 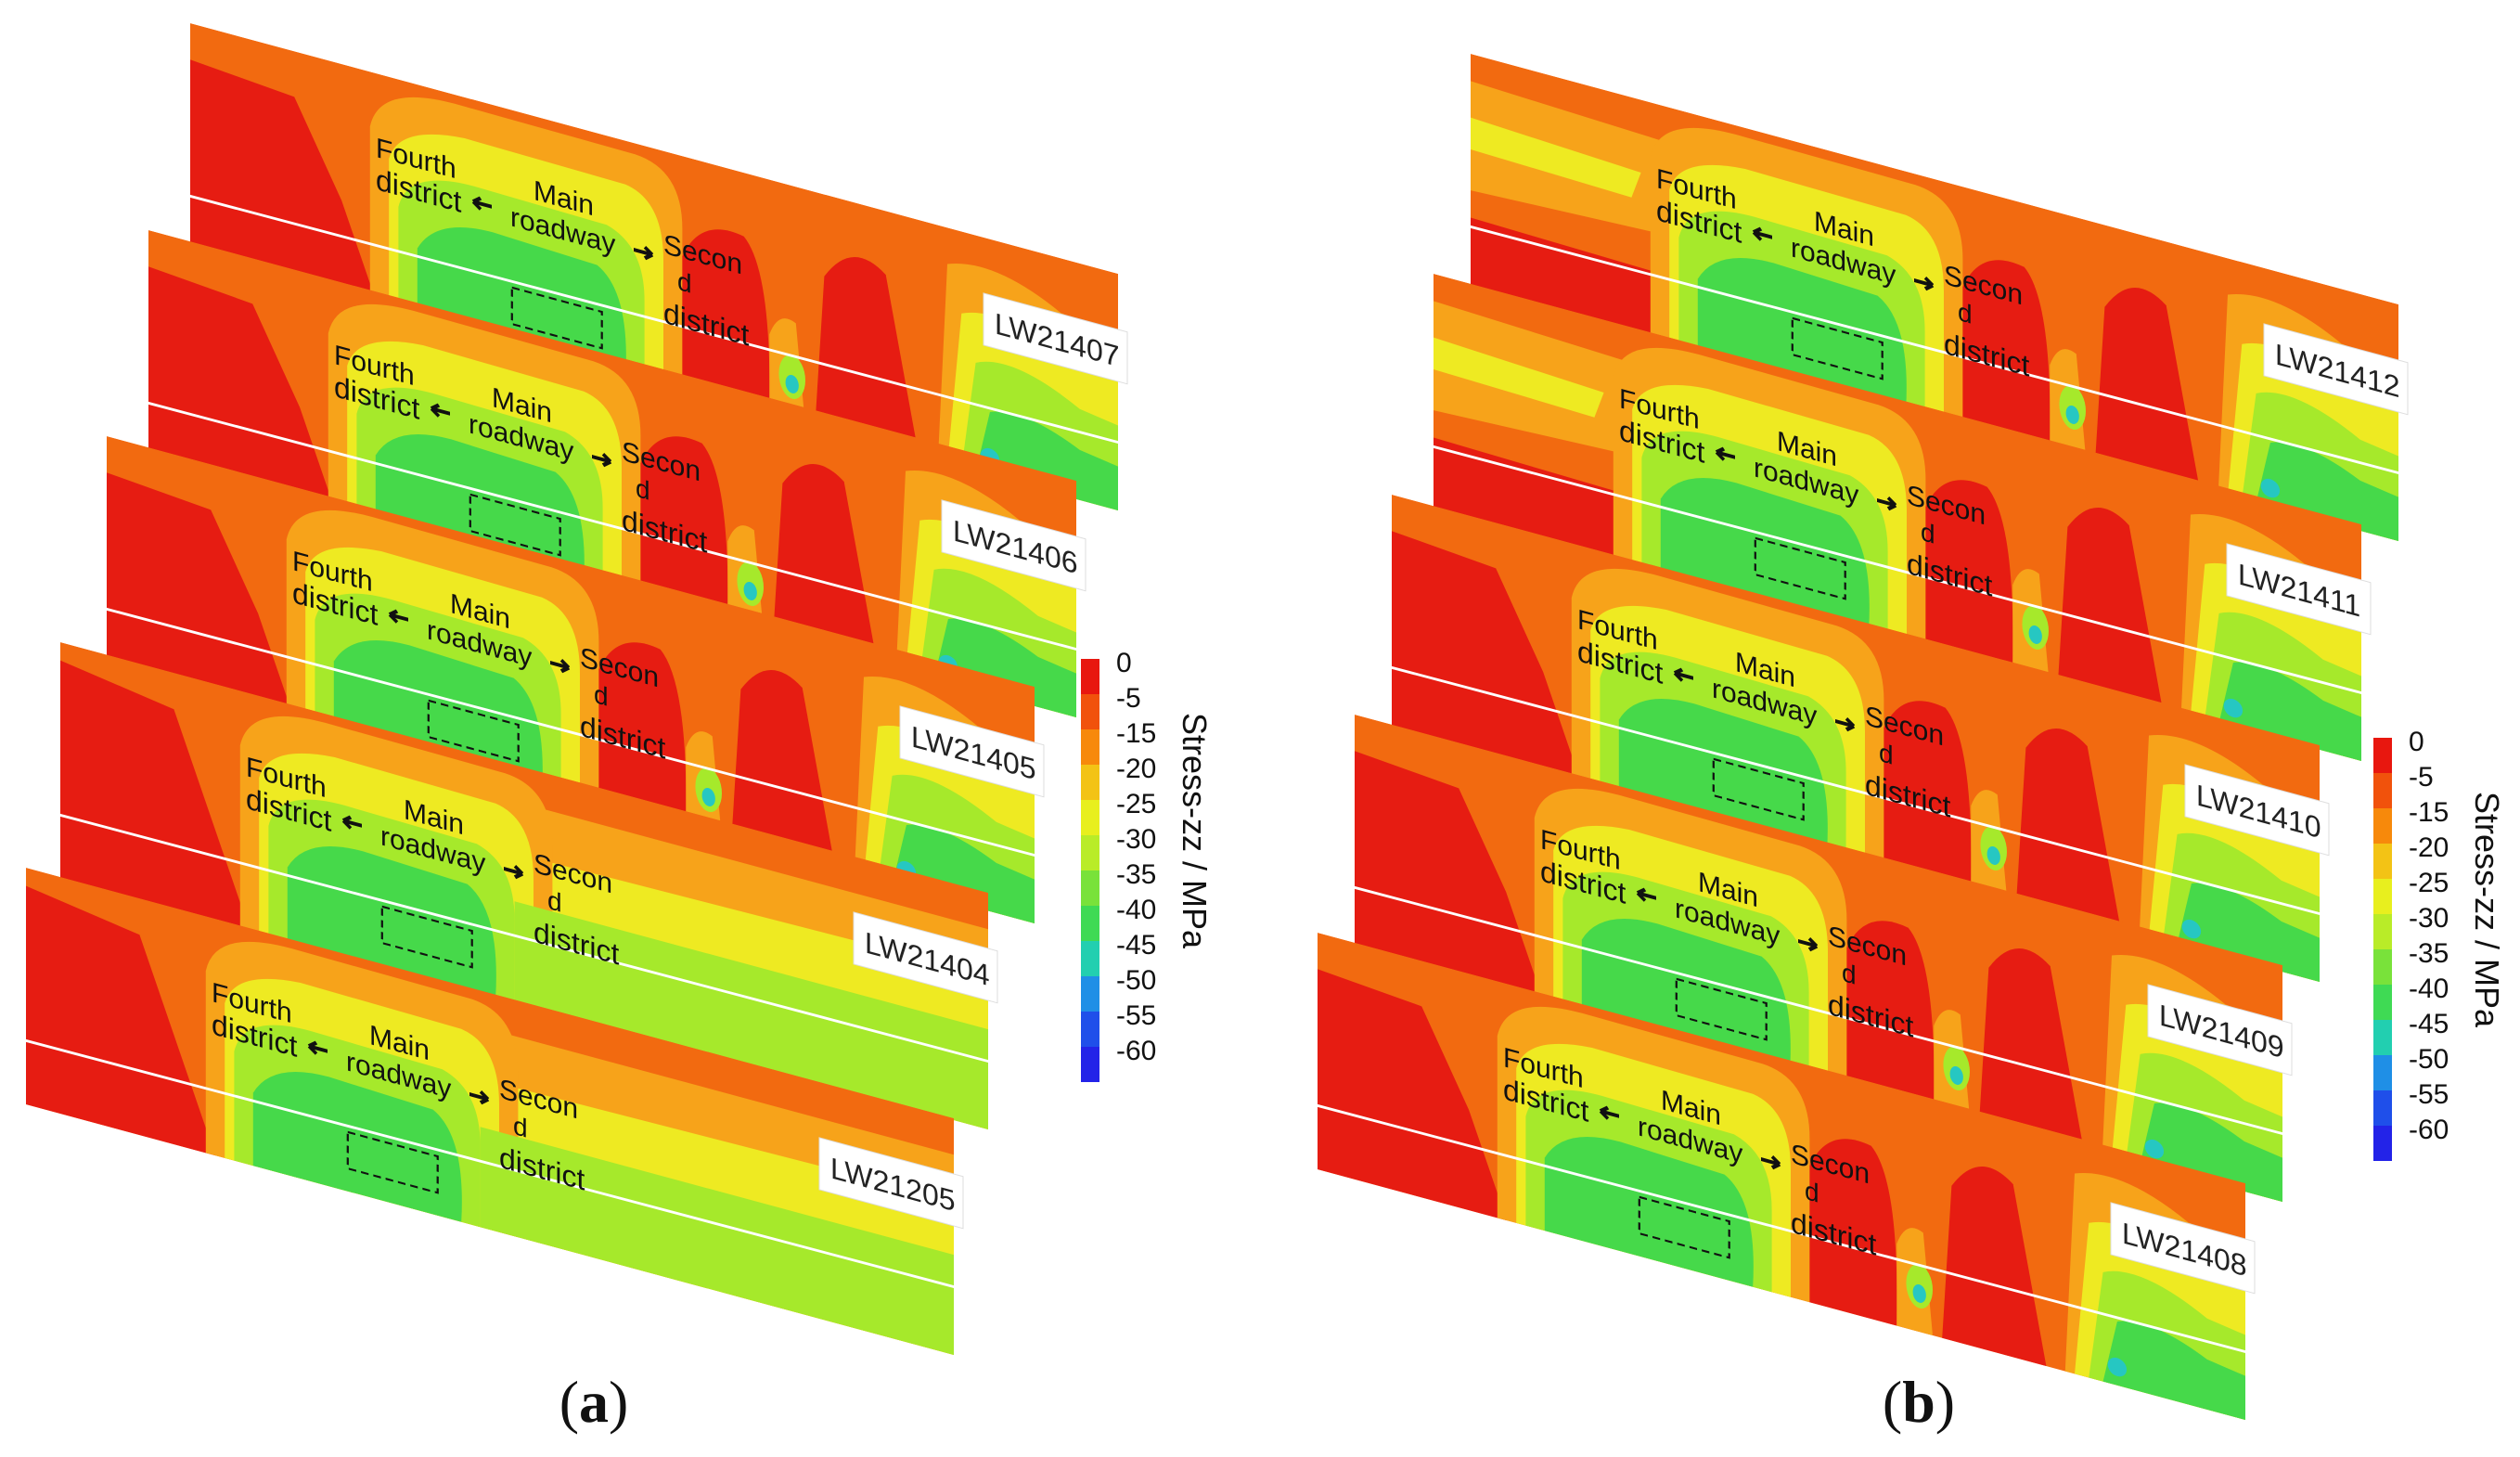 What do you see at coordinates (1897, 521) in the screenshot?
I see `stress-slice-LW21411` at bounding box center [1897, 521].